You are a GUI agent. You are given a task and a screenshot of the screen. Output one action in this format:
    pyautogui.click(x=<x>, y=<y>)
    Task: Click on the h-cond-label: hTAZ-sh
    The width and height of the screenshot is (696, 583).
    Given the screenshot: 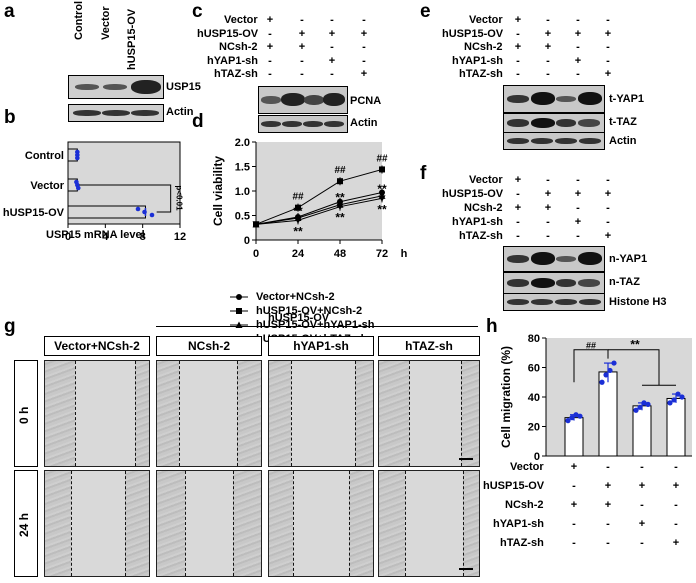 What is the action you would take?
    pyautogui.click(x=522, y=543)
    